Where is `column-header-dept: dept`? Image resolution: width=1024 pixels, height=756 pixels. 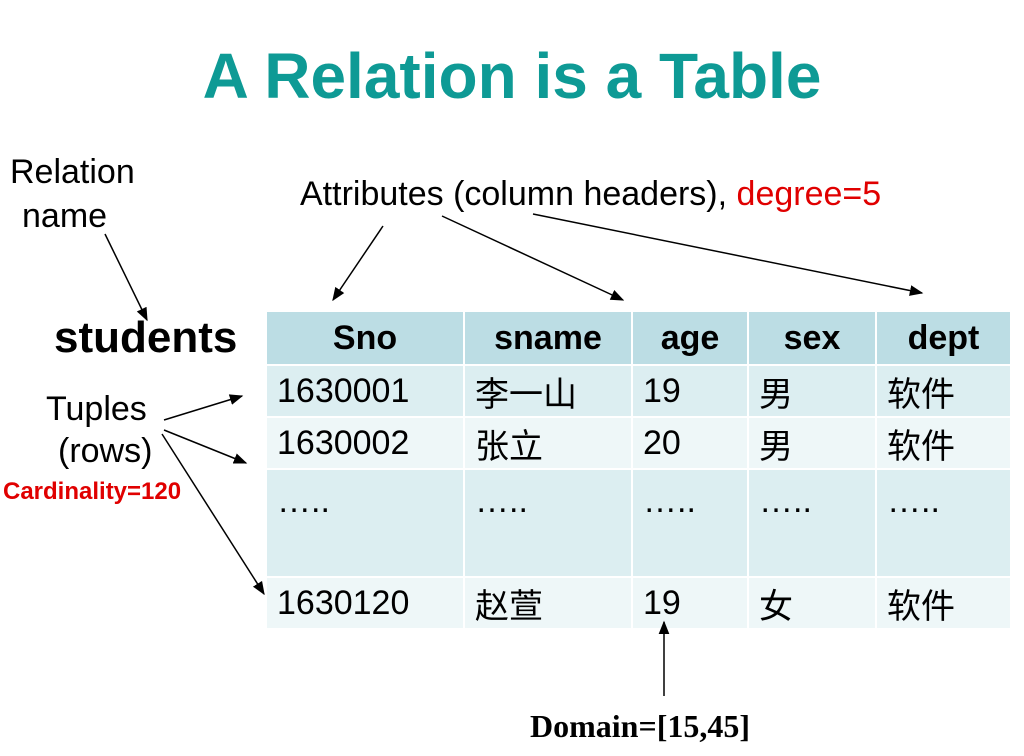 column-header-dept: dept is located at coordinates (943, 338).